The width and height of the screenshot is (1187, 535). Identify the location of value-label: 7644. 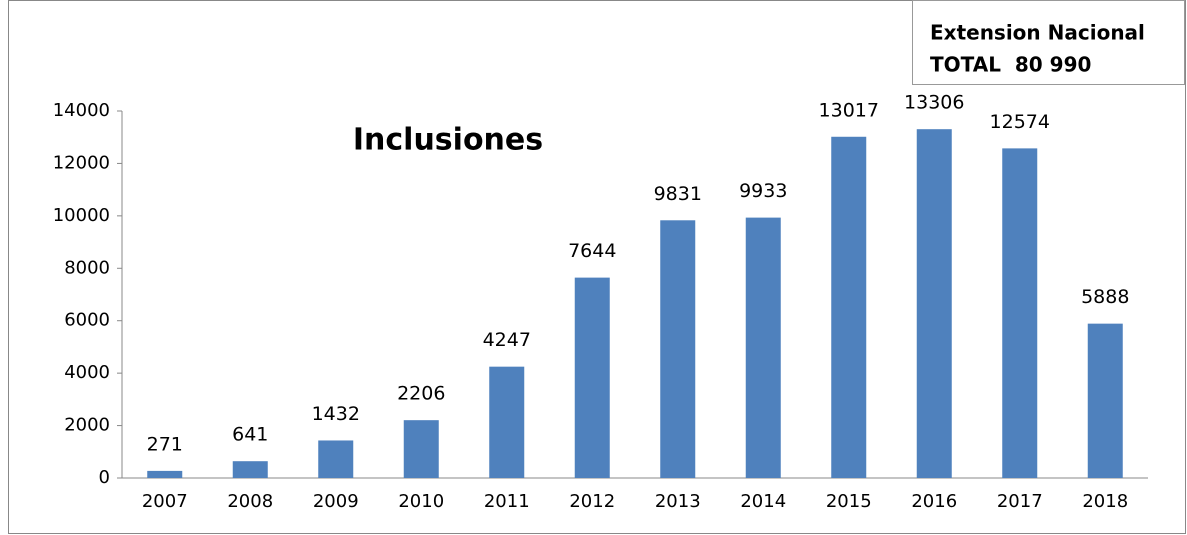
(592, 251).